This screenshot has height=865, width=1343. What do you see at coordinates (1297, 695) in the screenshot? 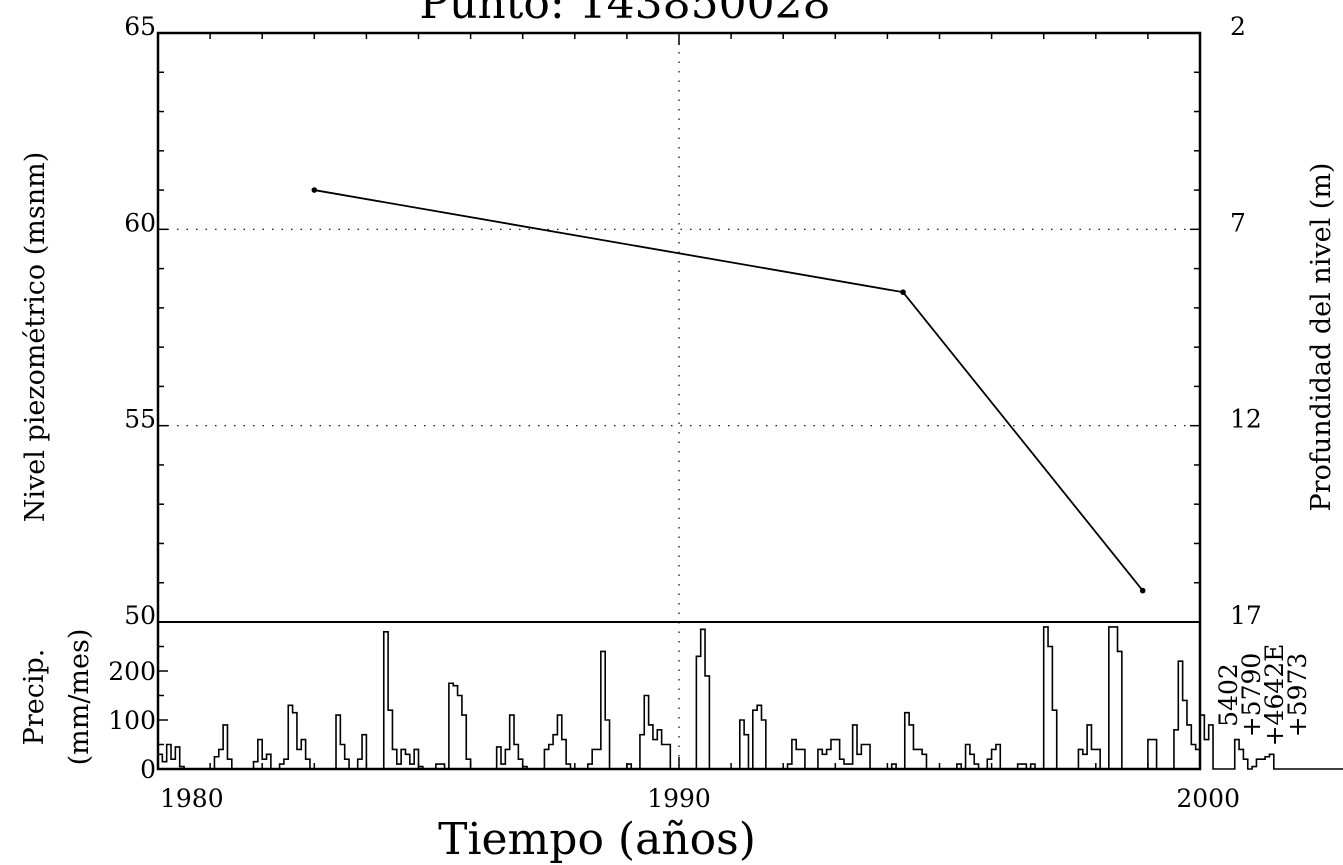
I see `precip-station-code: +5973` at bounding box center [1297, 695].